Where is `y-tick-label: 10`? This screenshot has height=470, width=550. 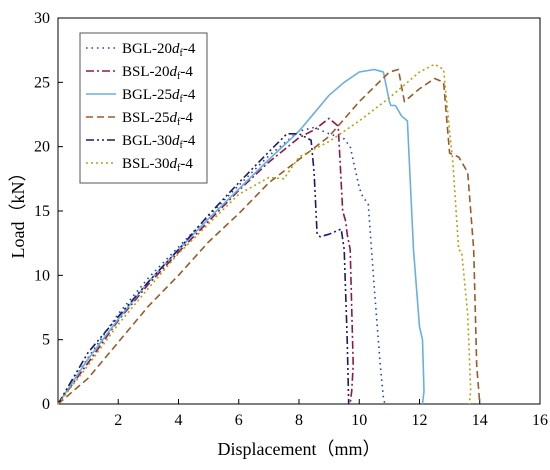
y-tick-label: 10 is located at coordinates (42, 275).